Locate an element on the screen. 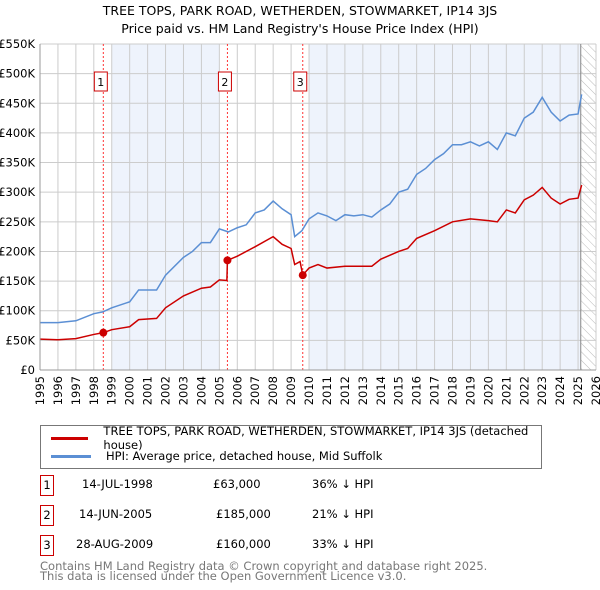 The image size is (600, 590). x-tick-label: 1999 is located at coordinates (112, 390).